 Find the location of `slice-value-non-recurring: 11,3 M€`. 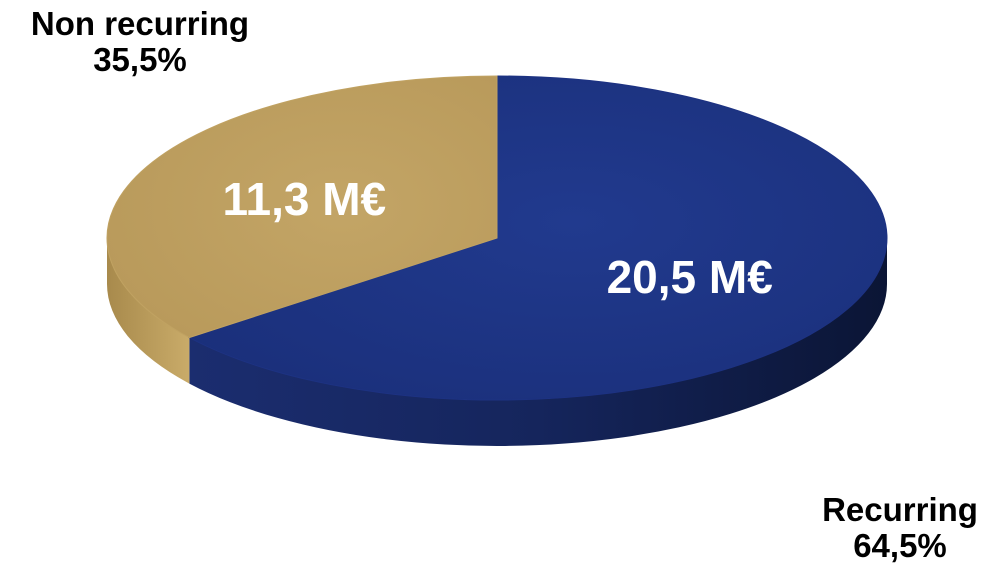

slice-value-non-recurring: 11,3 M€ is located at coordinates (304, 199).